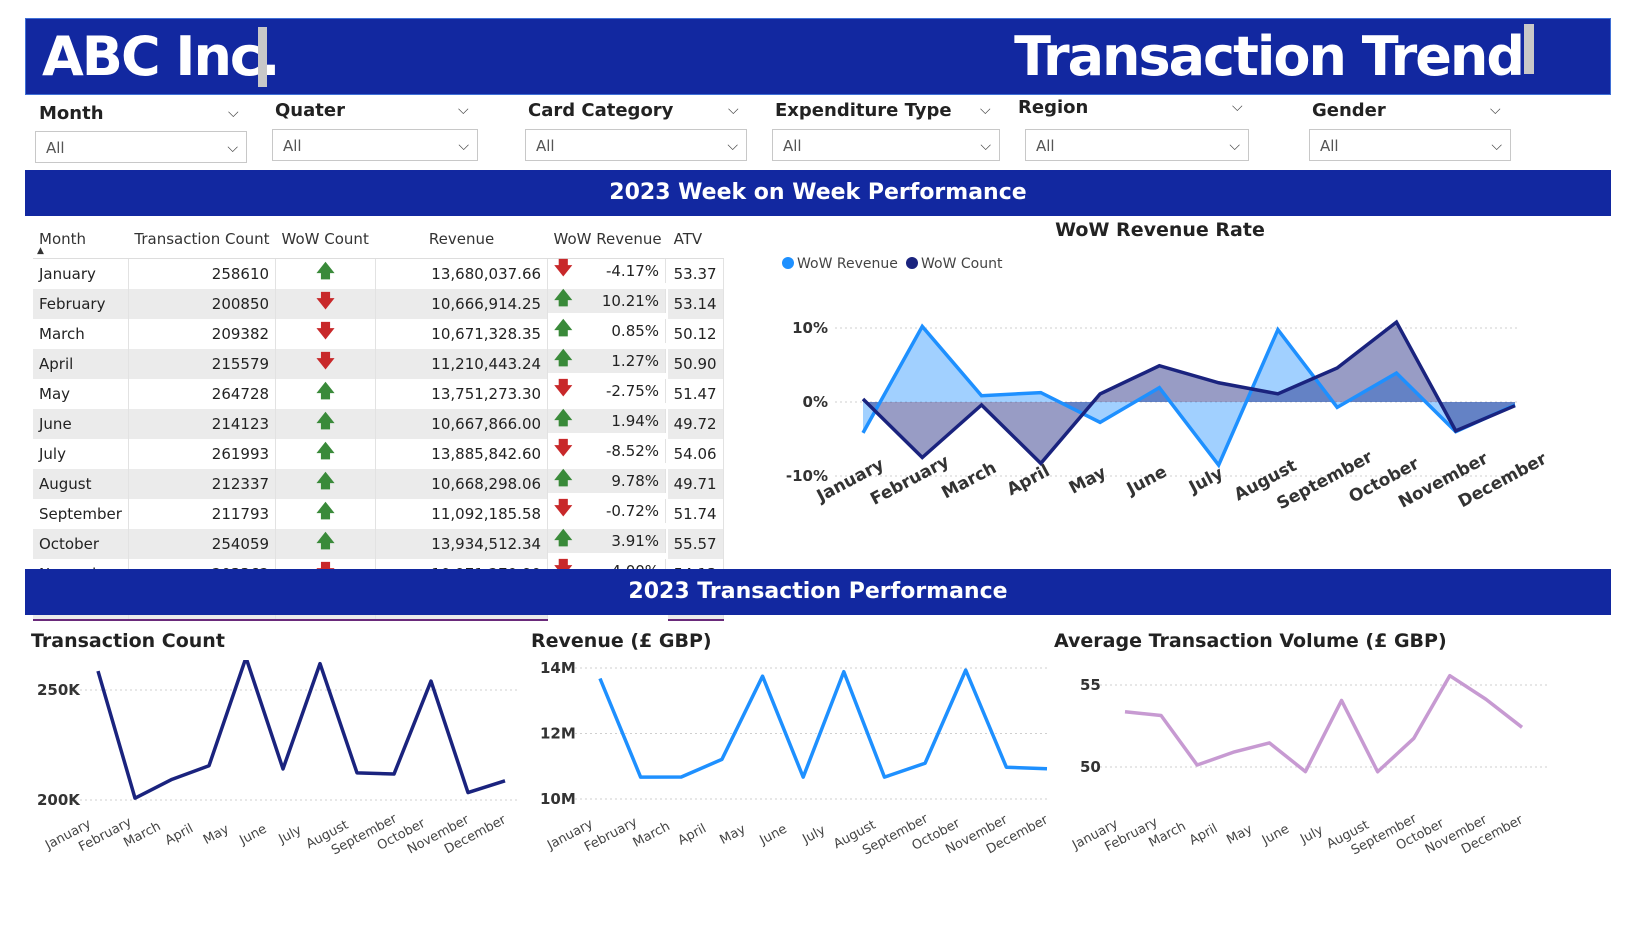 This screenshot has height=925, width=1629. What do you see at coordinates (325, 239) in the screenshot?
I see `column-header-wow-count: WoW Count` at bounding box center [325, 239].